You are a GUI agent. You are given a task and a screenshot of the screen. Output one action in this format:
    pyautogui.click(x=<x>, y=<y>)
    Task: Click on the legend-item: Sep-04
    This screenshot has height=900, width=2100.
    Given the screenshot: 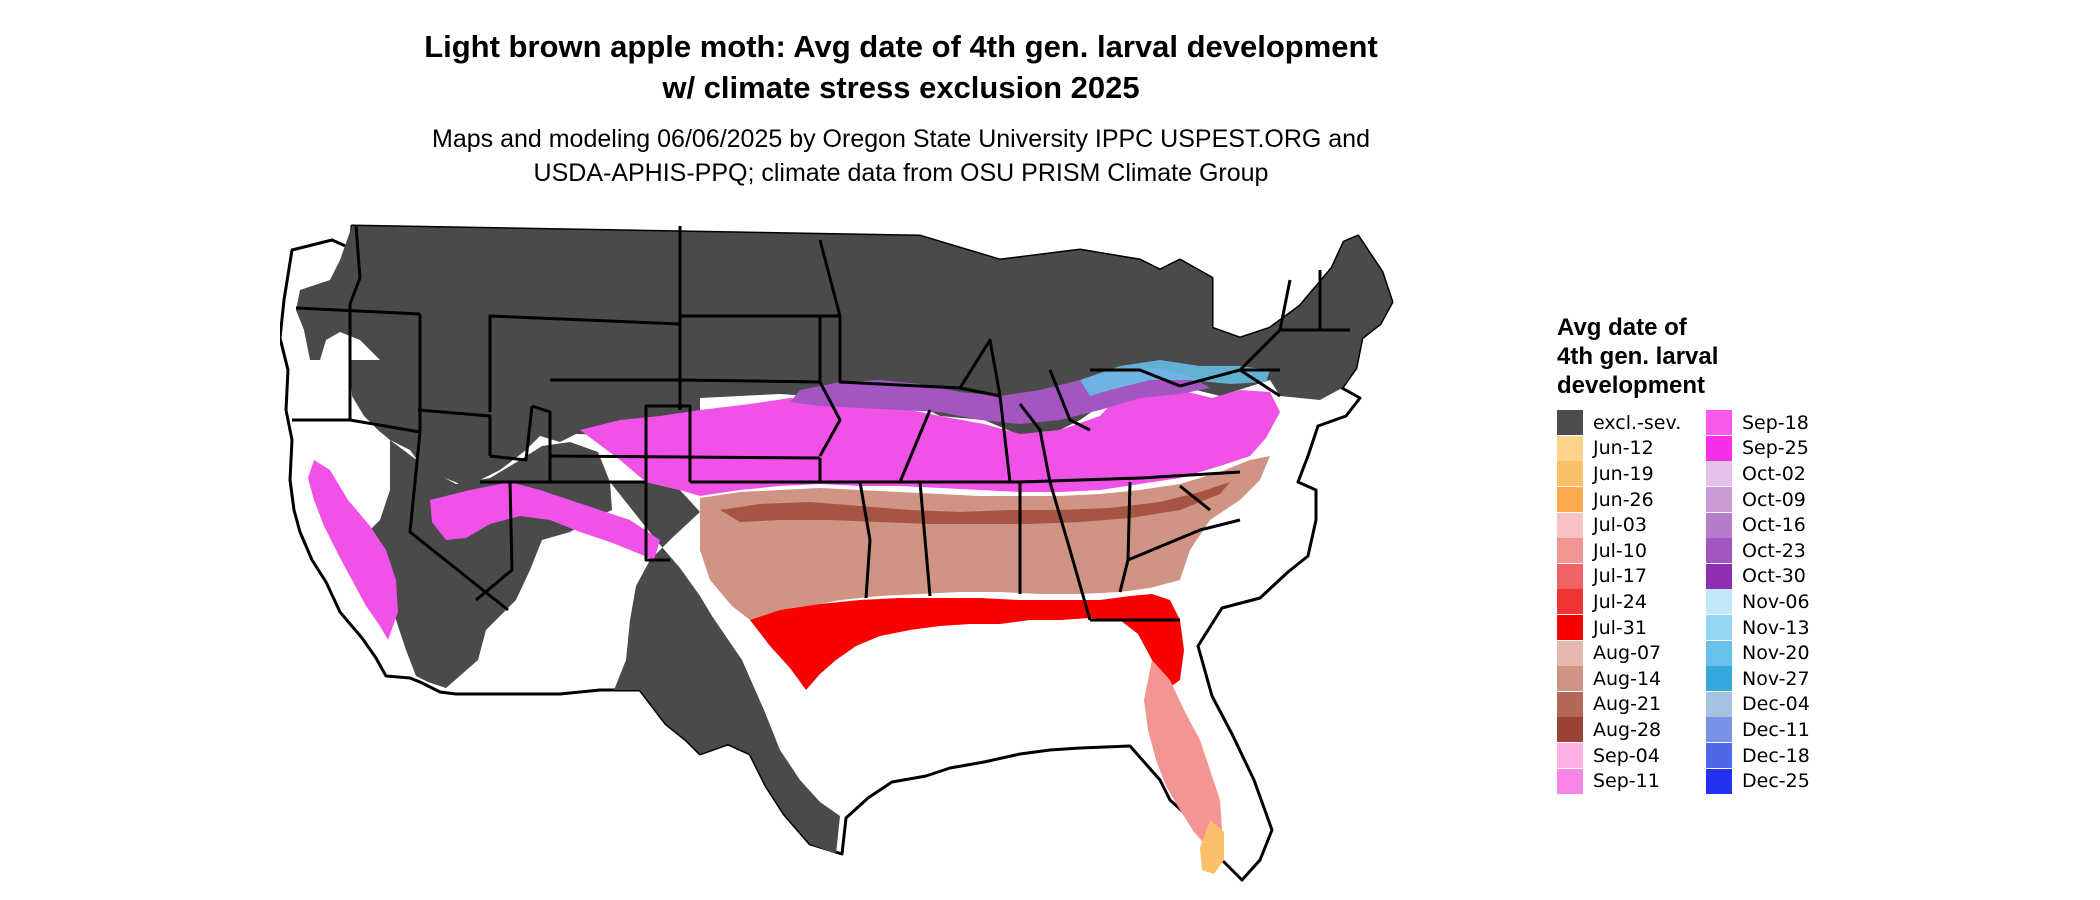 What is the action you would take?
    pyautogui.click(x=1619, y=756)
    